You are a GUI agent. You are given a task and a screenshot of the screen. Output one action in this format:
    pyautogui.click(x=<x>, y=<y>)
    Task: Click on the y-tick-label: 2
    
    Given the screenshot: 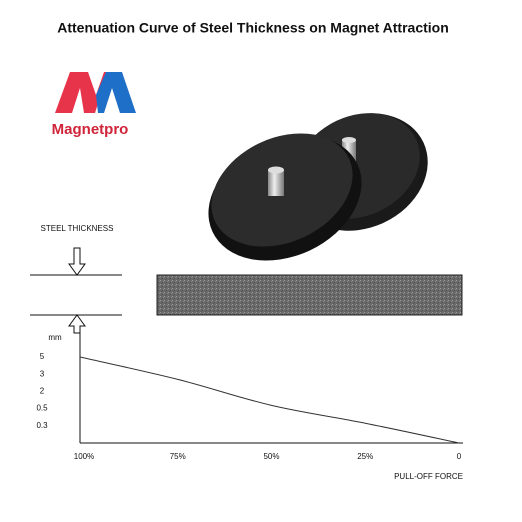 What is the action you would take?
    pyautogui.click(x=42, y=391)
    